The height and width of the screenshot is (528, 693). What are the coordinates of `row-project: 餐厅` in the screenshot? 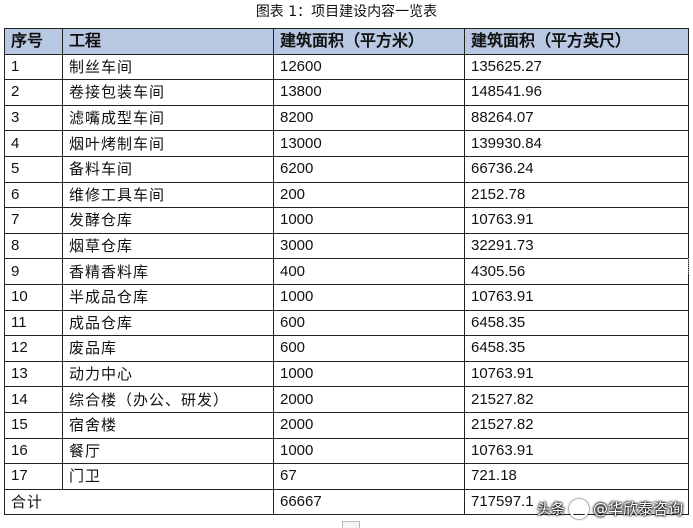 It's located at (168, 451).